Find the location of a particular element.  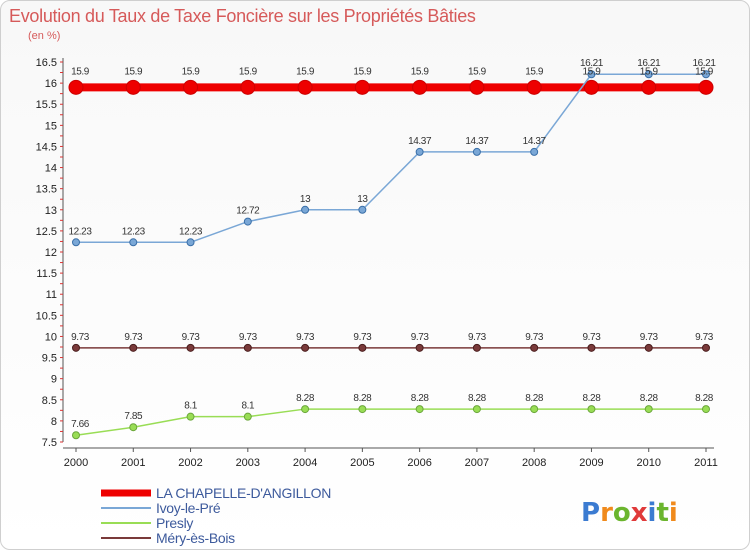

y-tick-label: 10 is located at coordinates (51, 337).